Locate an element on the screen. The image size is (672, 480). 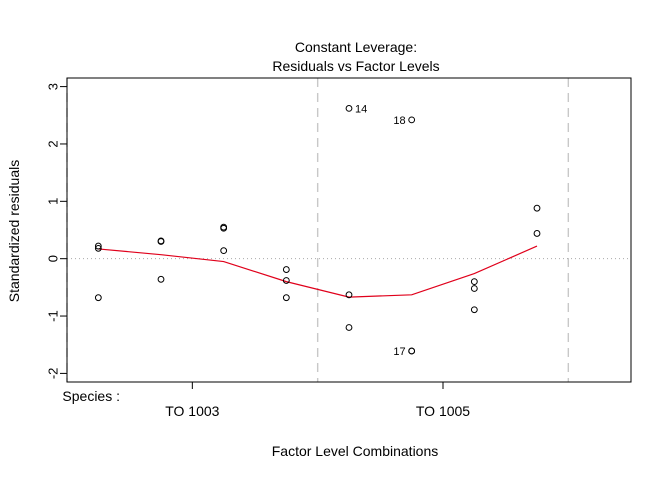
x-tick-label: TO 1005 is located at coordinates (443, 411).